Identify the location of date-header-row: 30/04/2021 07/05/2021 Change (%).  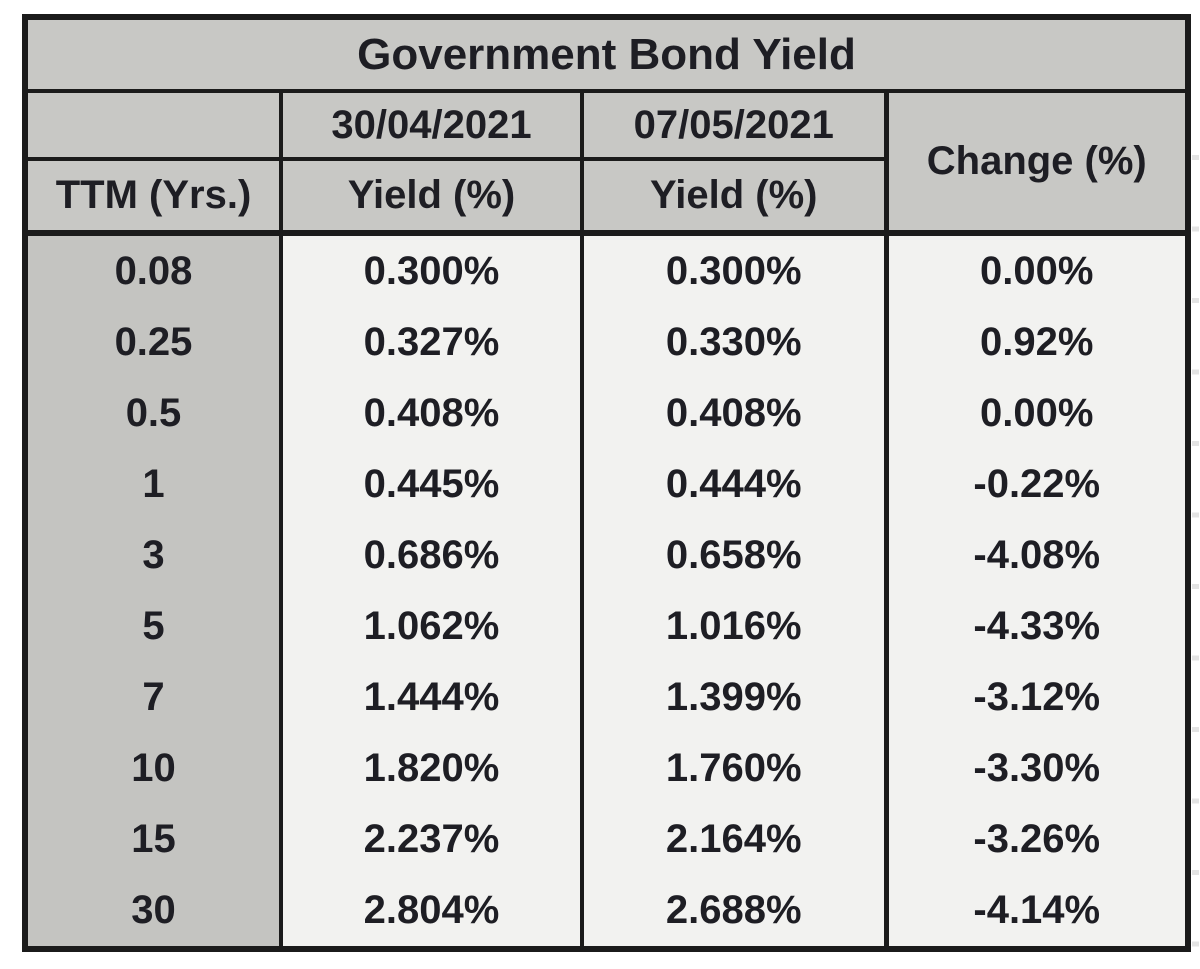
(606, 163).